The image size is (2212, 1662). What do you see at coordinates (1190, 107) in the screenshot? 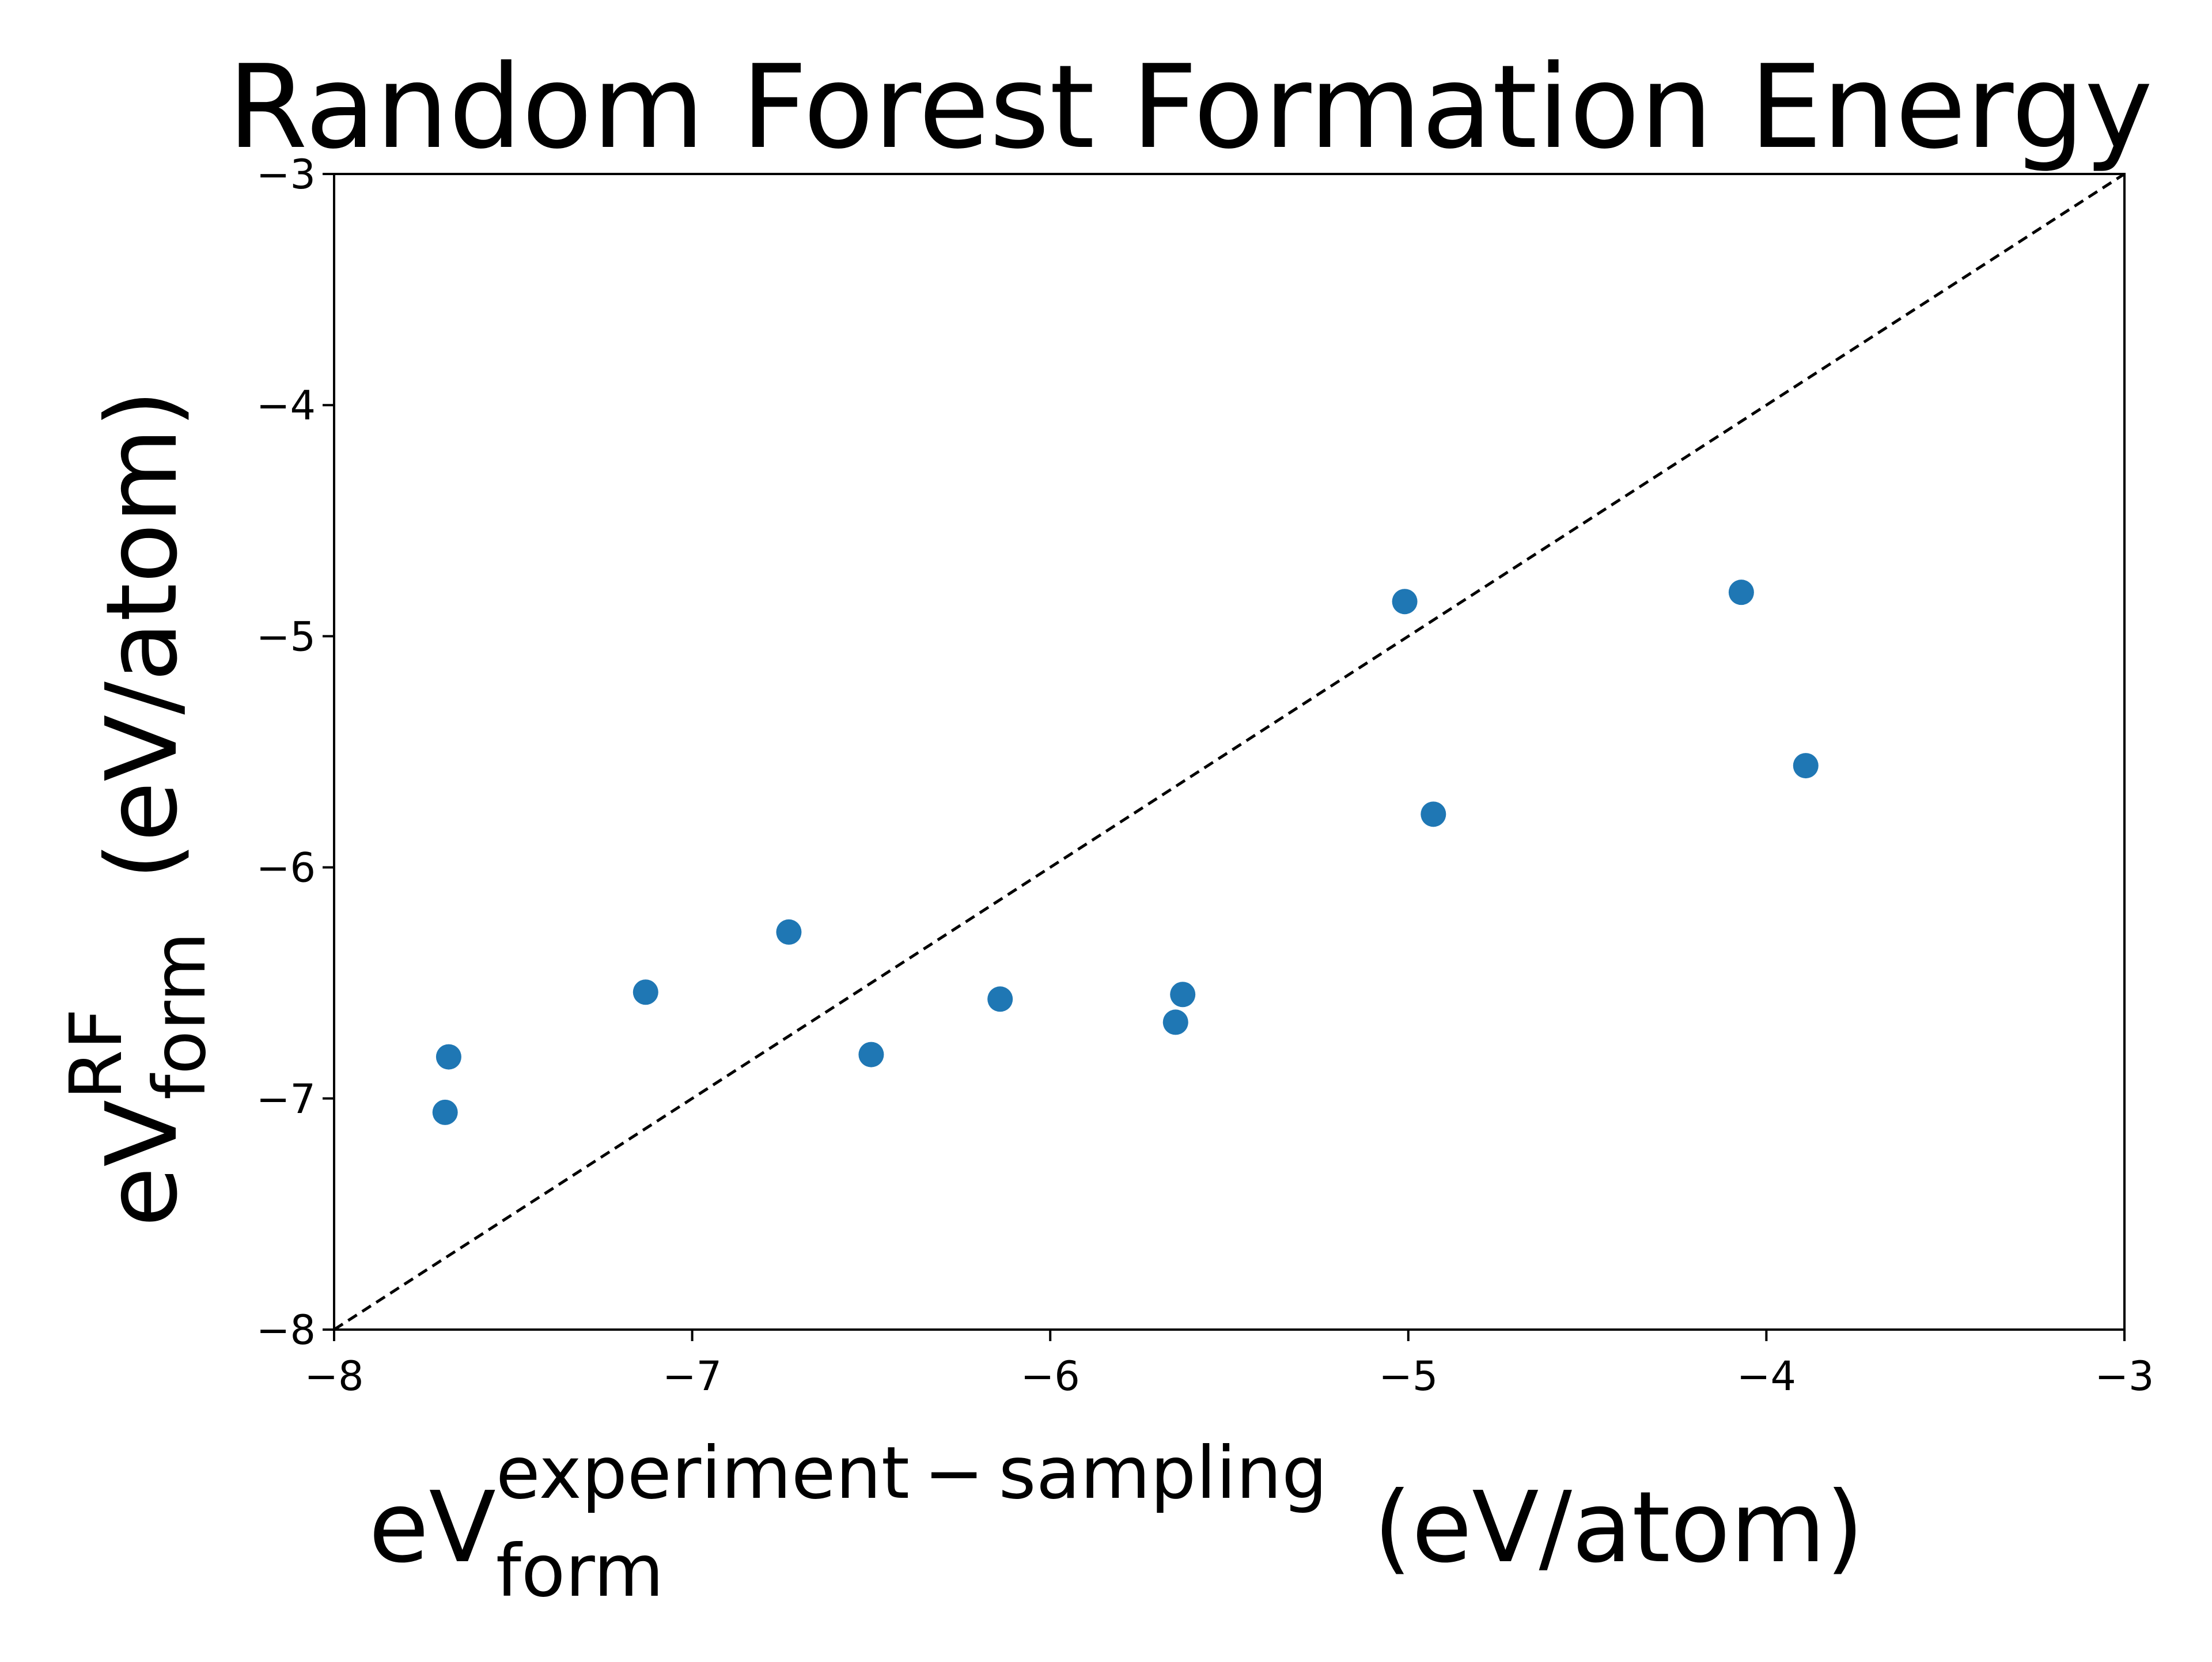
I see `chart-title: Random Forest Formation Energy` at bounding box center [1190, 107].